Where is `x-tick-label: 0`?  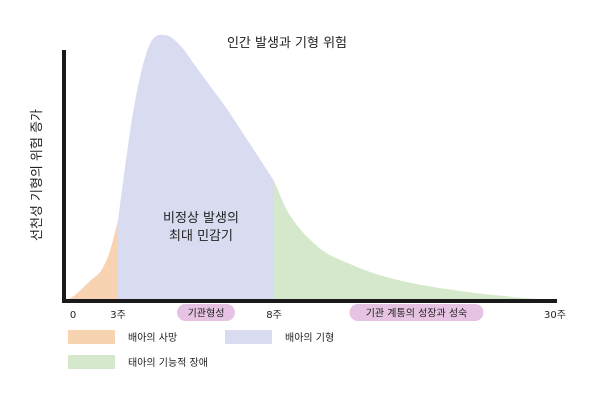
x-tick-label: 0 is located at coordinates (73, 315).